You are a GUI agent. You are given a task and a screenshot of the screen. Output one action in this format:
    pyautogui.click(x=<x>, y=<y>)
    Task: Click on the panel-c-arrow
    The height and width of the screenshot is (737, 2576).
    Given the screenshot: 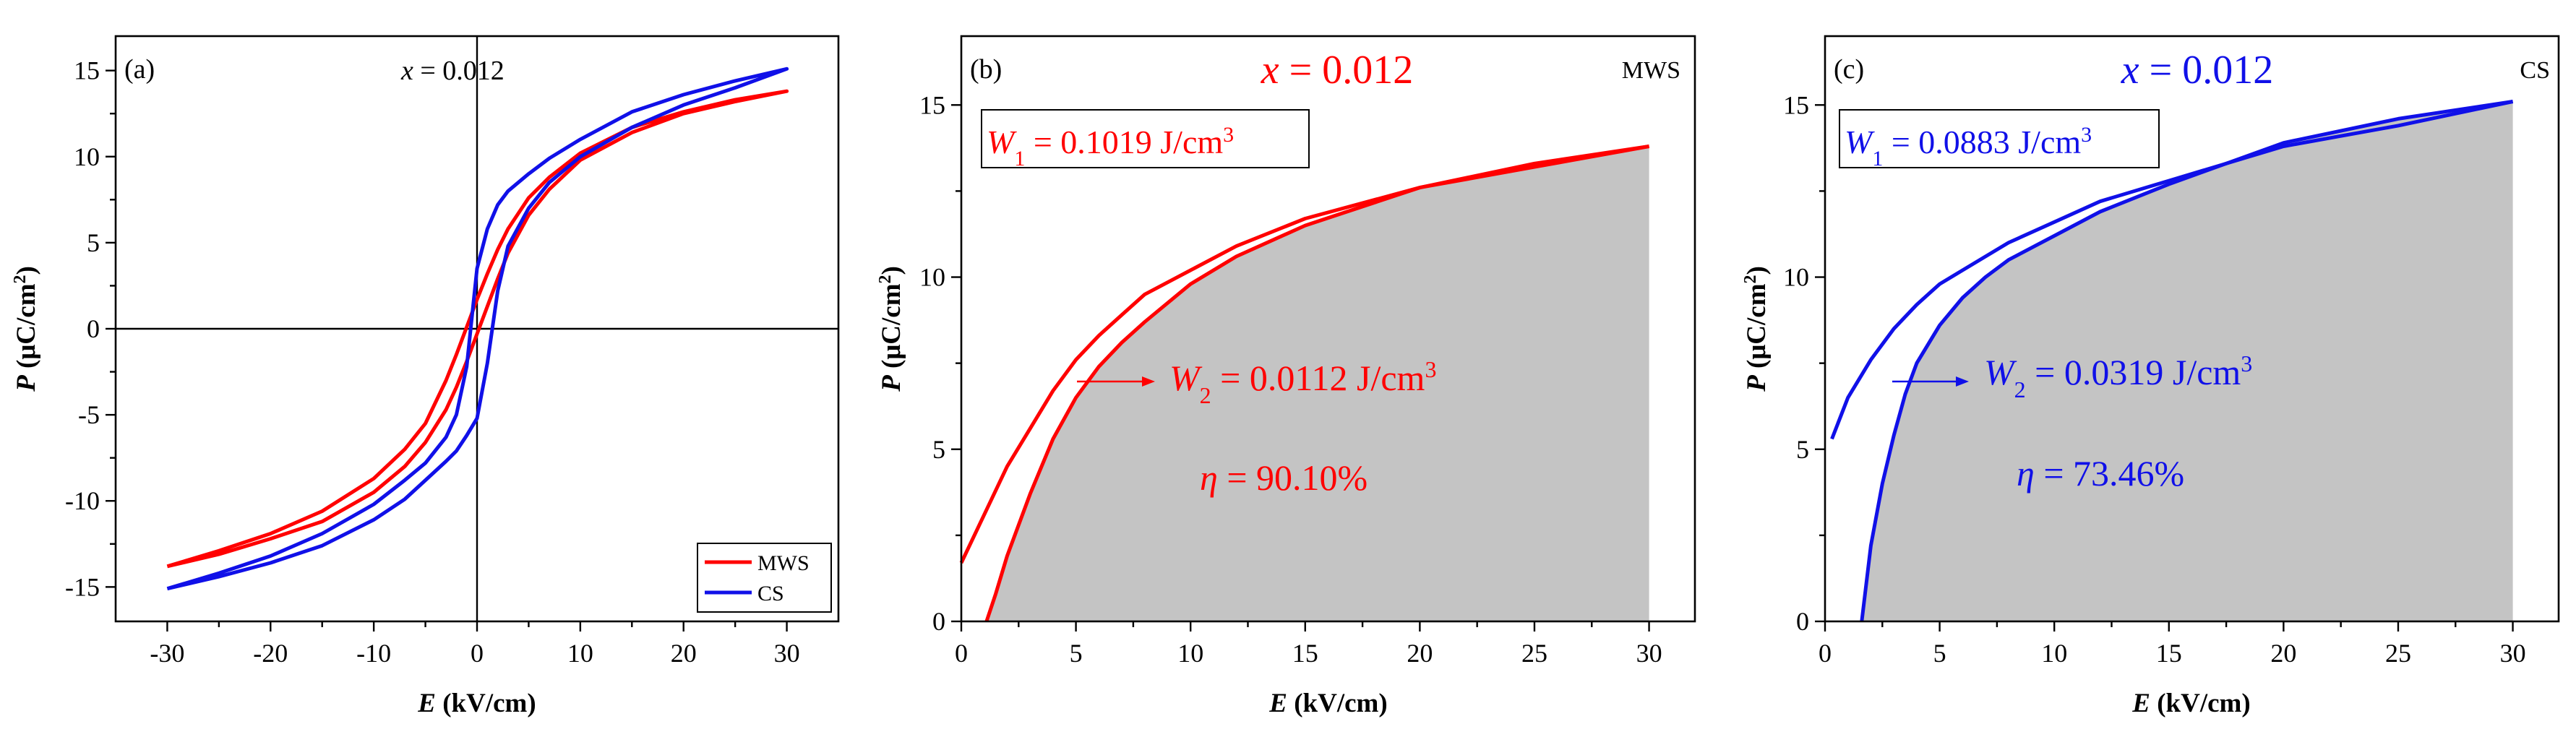 What is the action you would take?
    pyautogui.click(x=1931, y=381)
    